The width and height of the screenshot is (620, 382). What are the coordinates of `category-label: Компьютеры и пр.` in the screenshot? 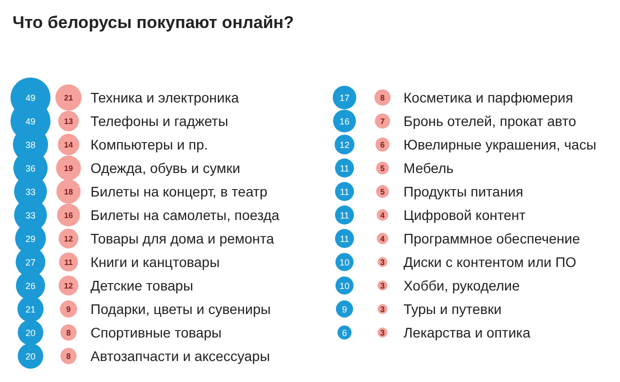 It's located at (149, 144).